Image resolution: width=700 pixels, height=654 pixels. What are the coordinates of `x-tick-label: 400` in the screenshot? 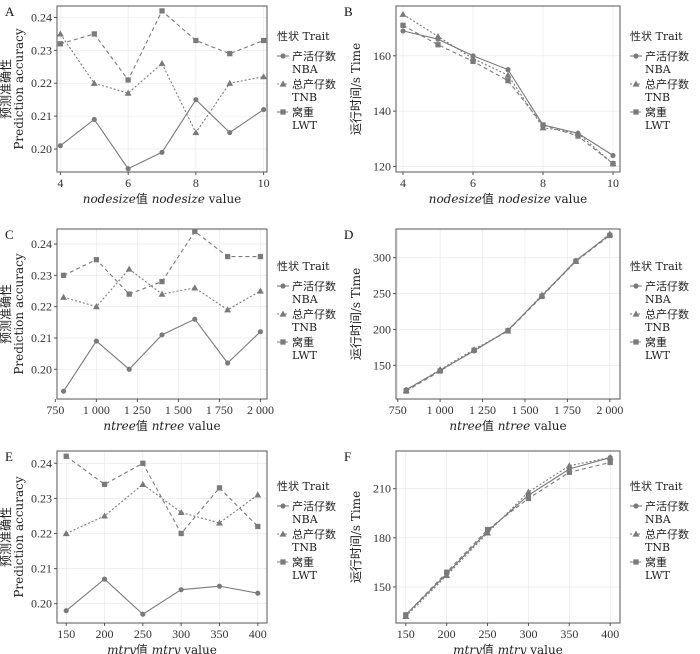 It's located at (610, 634).